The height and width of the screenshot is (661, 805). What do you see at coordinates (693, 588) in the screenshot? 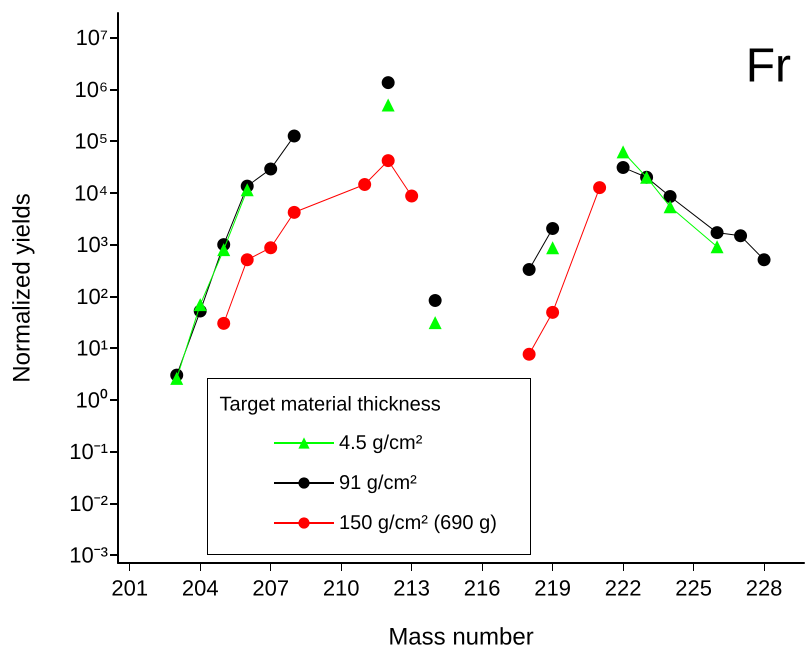
I see `x-tick-label: 225` at bounding box center [693, 588].